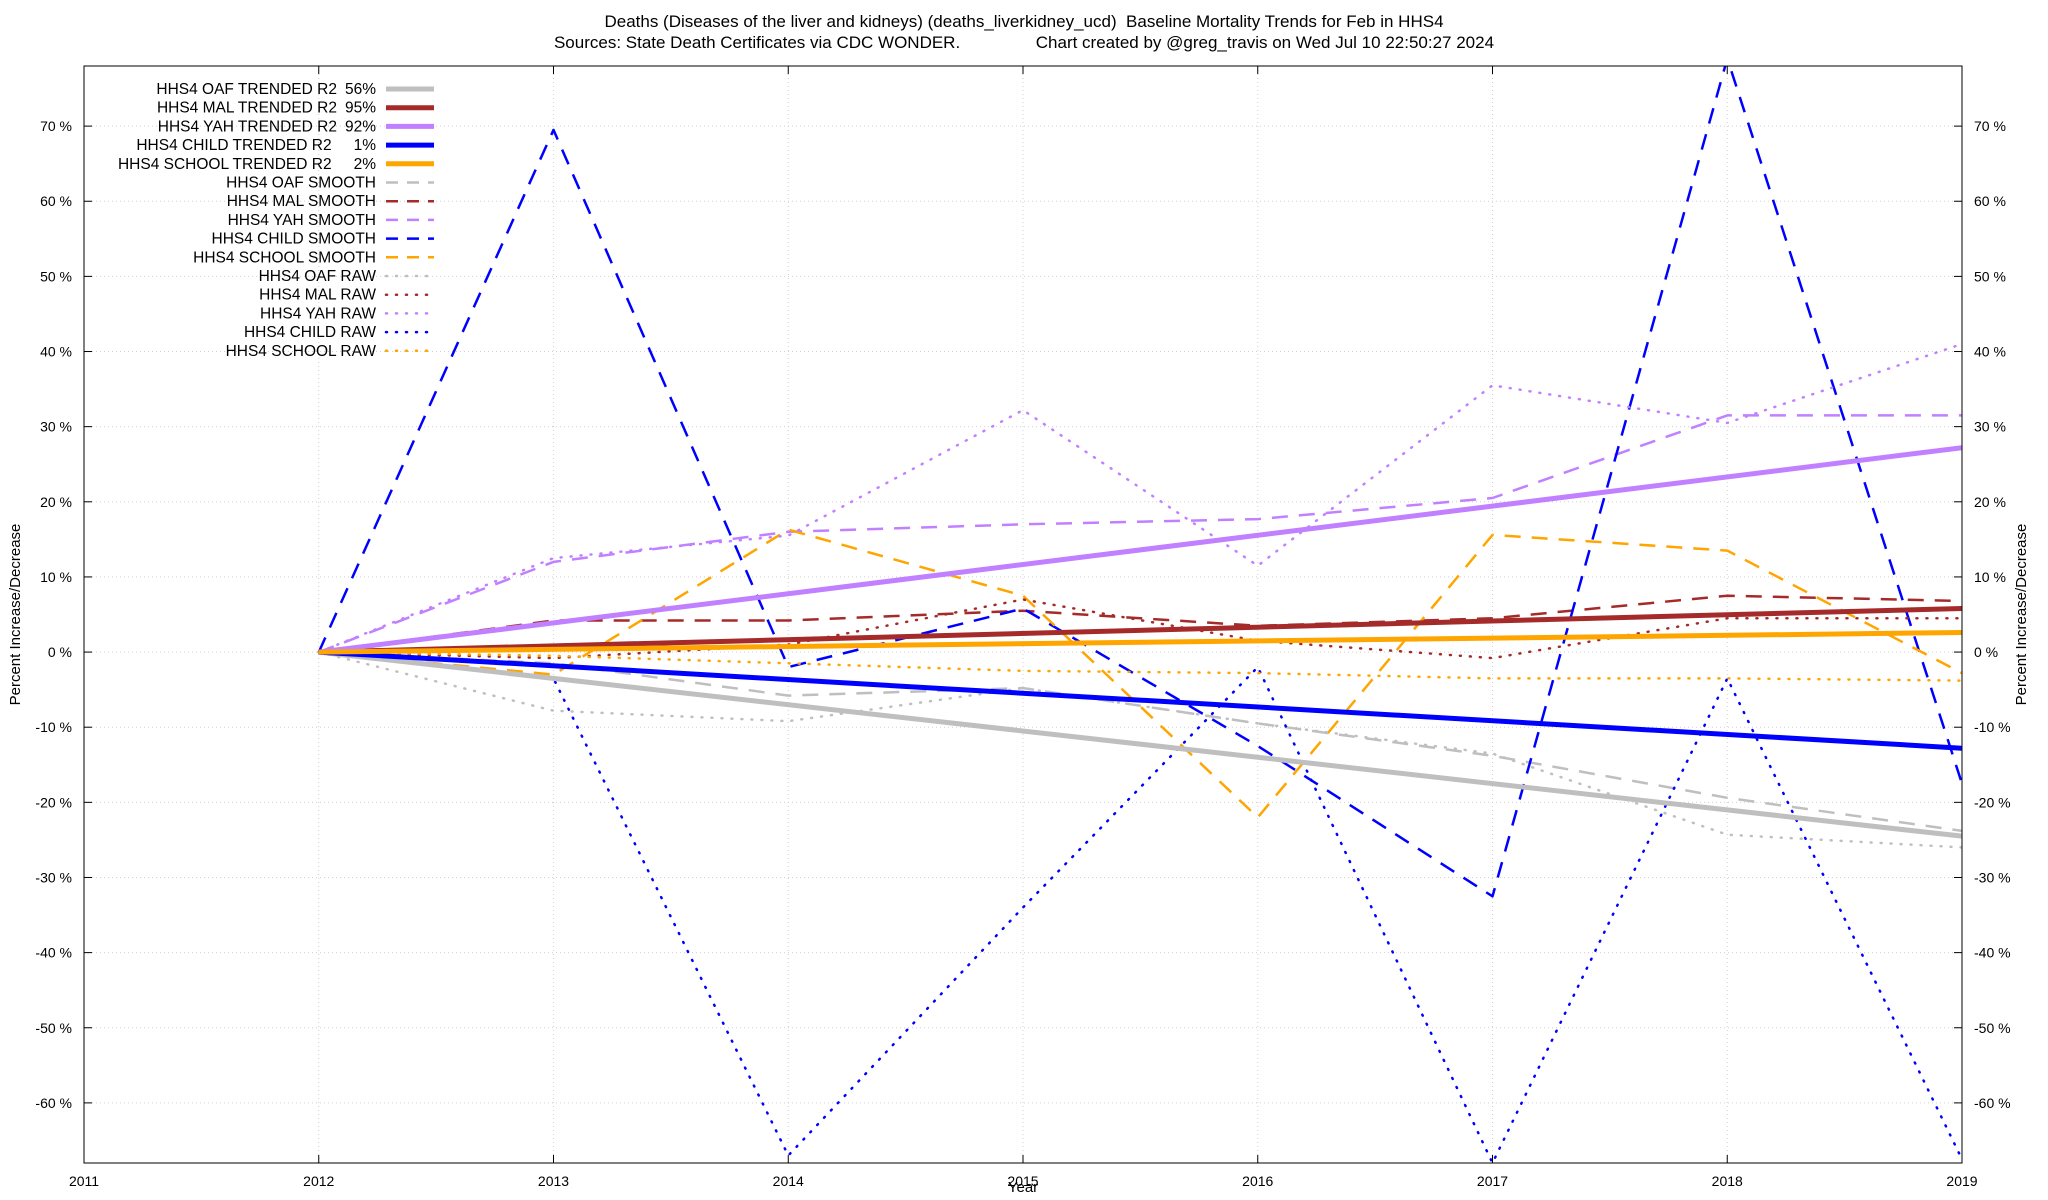 The image size is (2048, 1200). I want to click on y-tick-label-left: 30 %, so click(56, 427).